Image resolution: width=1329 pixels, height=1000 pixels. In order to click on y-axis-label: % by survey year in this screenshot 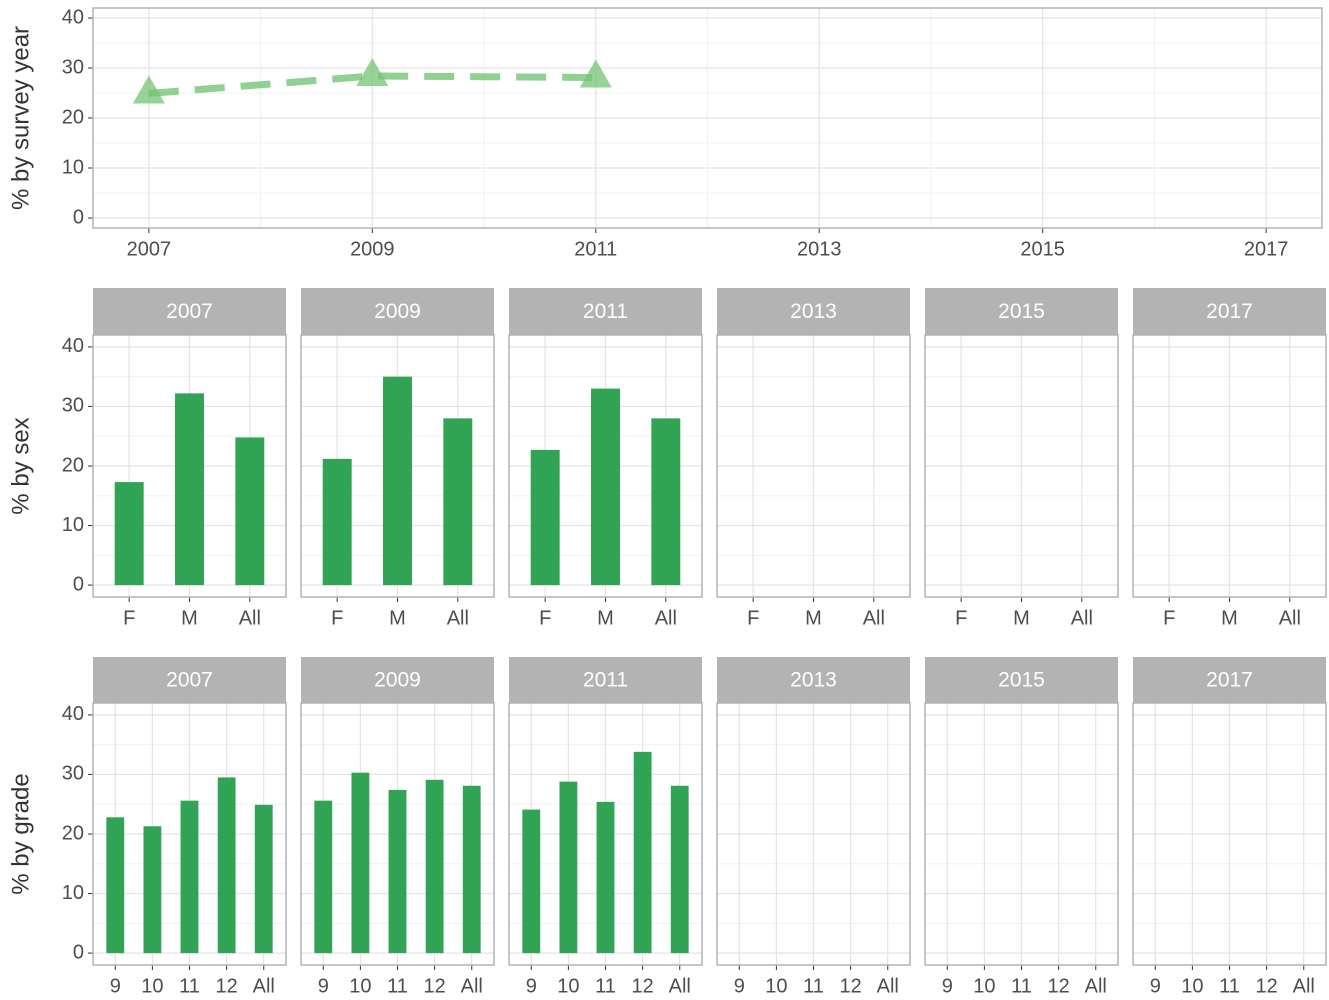, I will do `click(20, 118)`.